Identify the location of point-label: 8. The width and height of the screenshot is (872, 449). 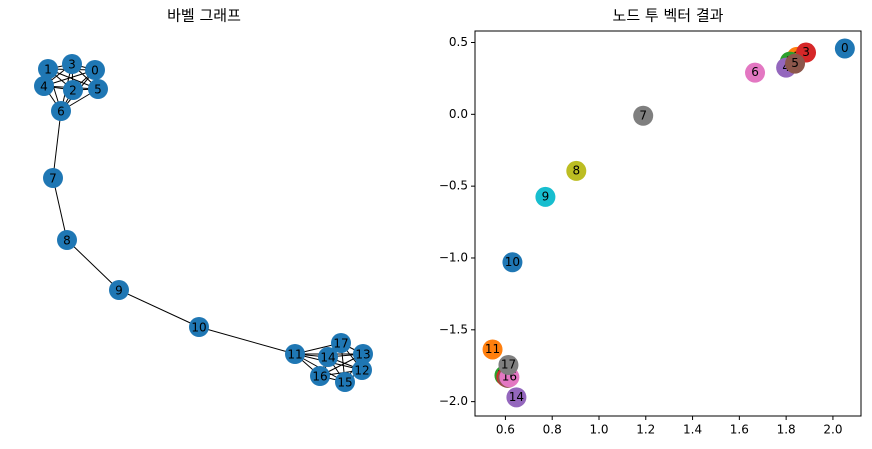
(576, 170).